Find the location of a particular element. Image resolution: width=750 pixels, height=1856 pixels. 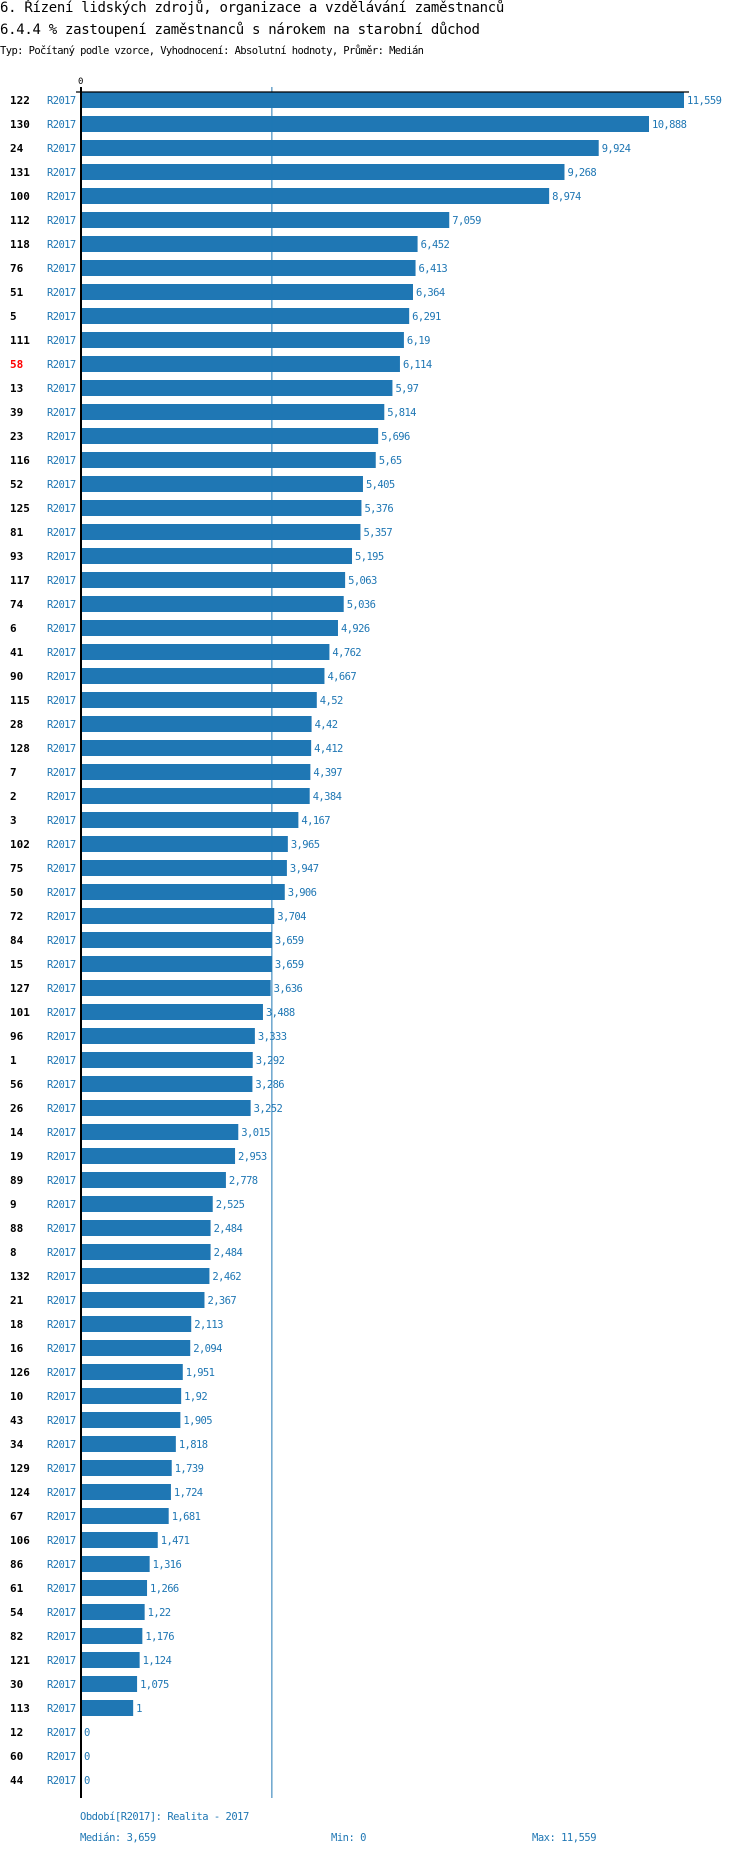

value-label: 5,195 is located at coordinates (369, 557).